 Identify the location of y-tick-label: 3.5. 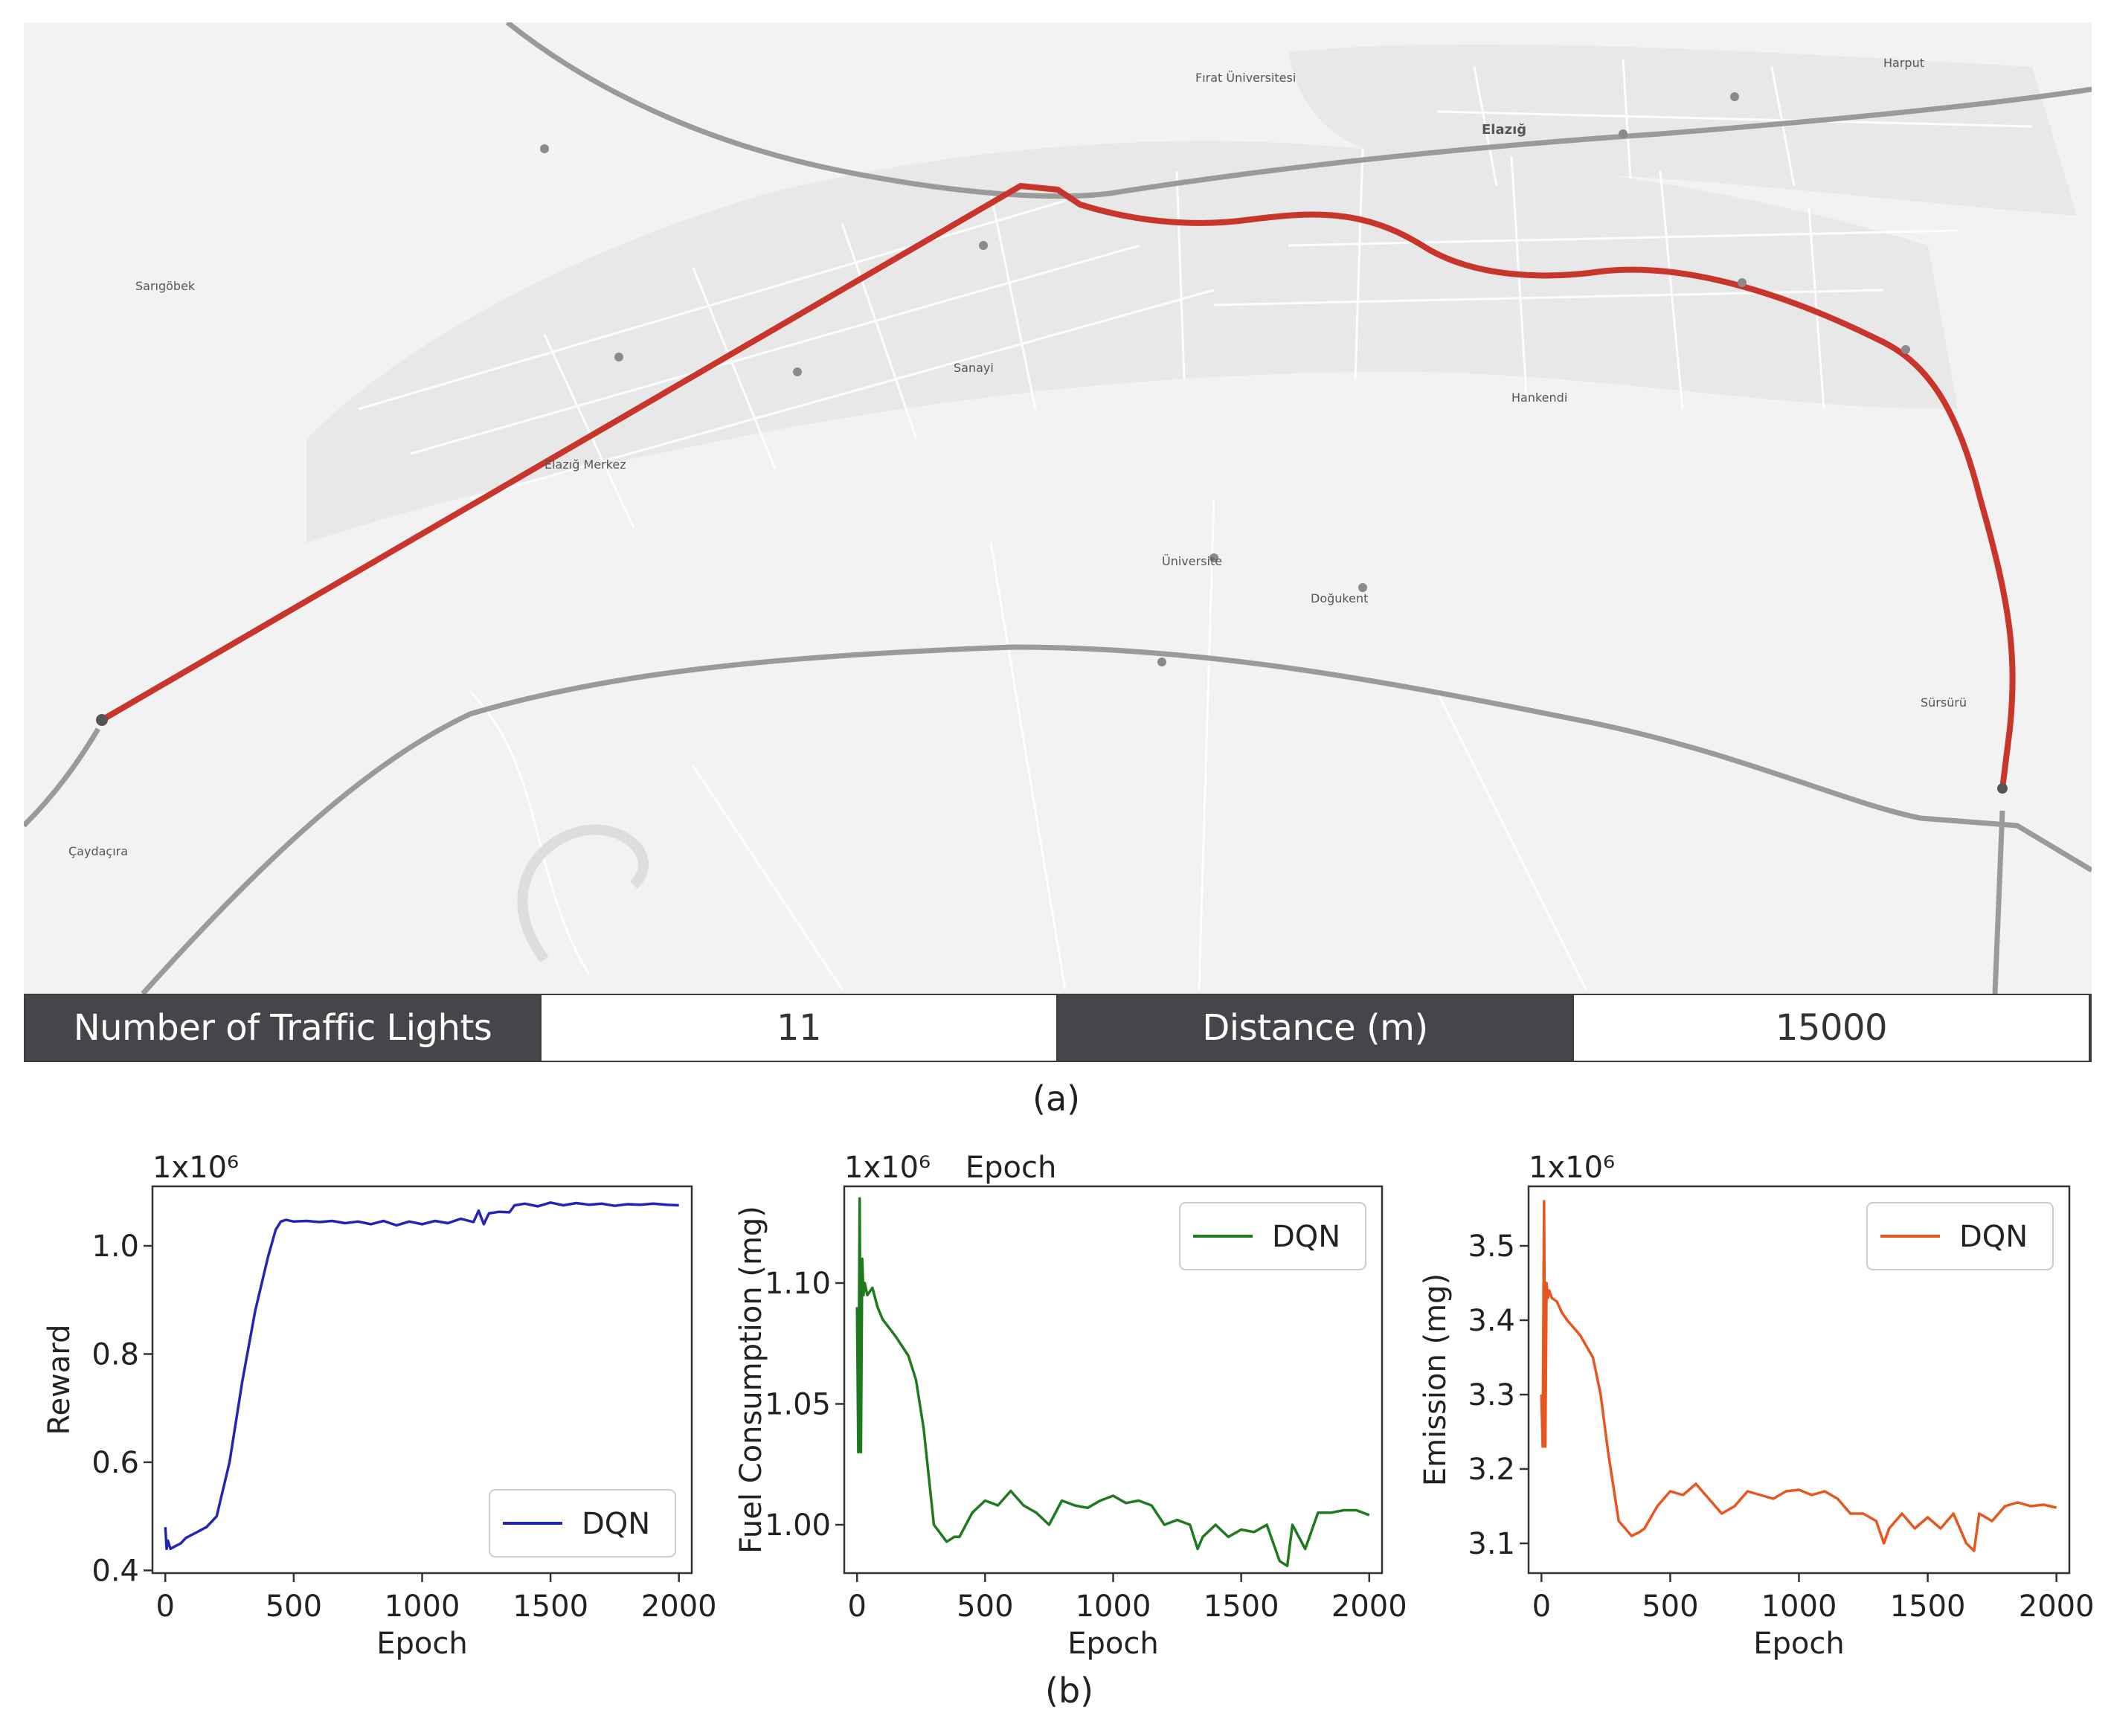
(1491, 1246).